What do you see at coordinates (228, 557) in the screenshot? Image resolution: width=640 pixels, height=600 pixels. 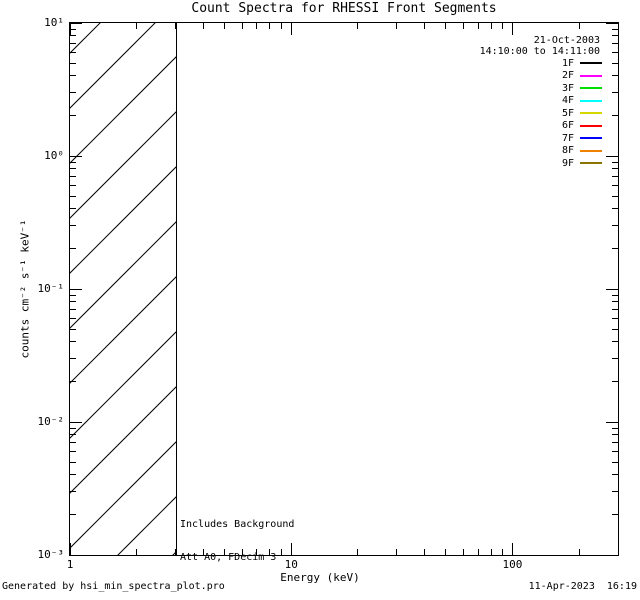 I see `annotation-att-fdecim: Att A0, FDecim 3` at bounding box center [228, 557].